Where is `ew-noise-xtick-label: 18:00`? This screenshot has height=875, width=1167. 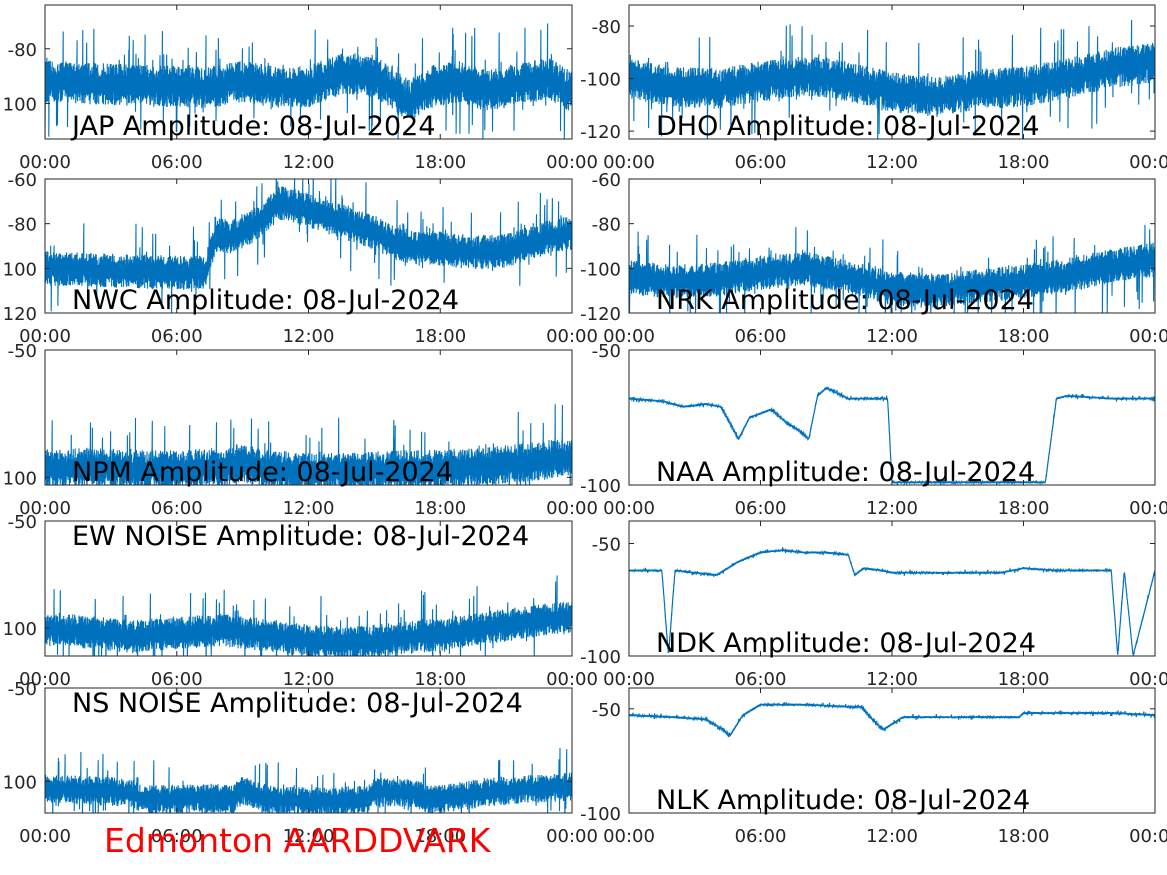
ew-noise-xtick-label: 18:00 is located at coordinates (440, 679).